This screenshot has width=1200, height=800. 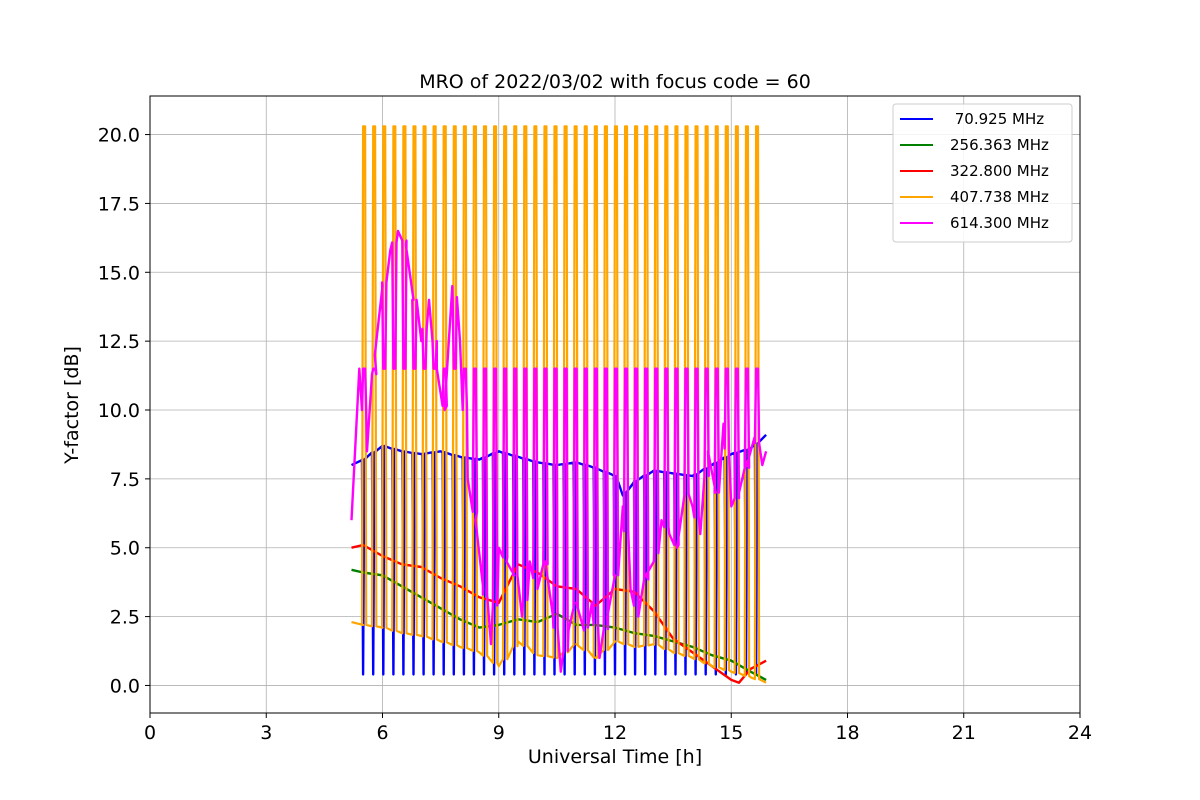 I want to click on legend-label: 614.300 MHz, so click(x=999, y=223).